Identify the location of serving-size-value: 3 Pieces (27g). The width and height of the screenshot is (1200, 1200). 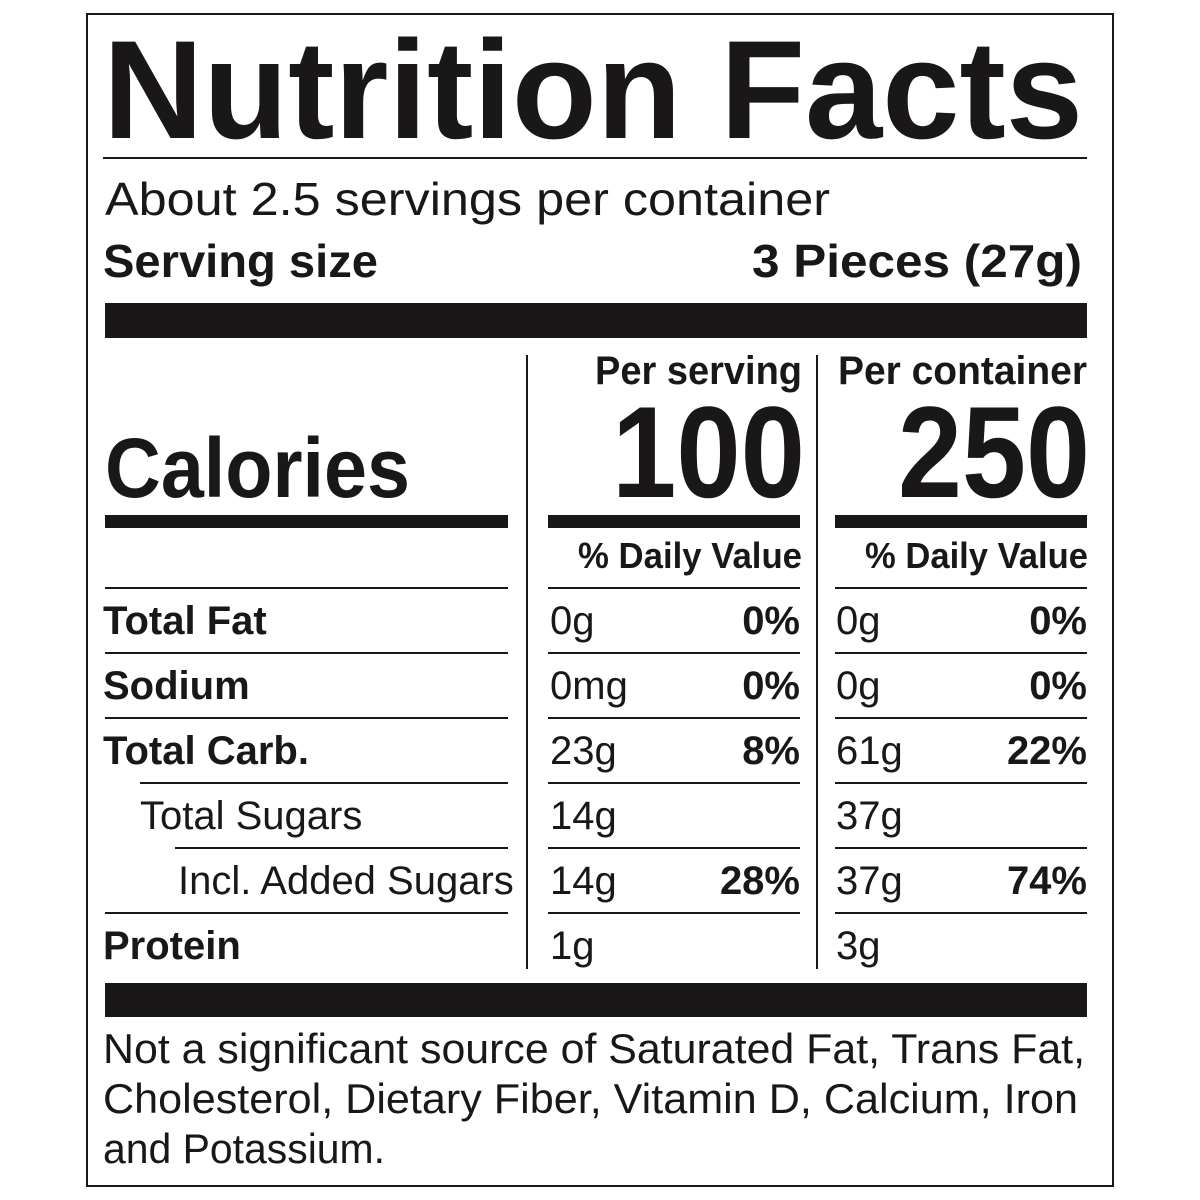
(917, 261).